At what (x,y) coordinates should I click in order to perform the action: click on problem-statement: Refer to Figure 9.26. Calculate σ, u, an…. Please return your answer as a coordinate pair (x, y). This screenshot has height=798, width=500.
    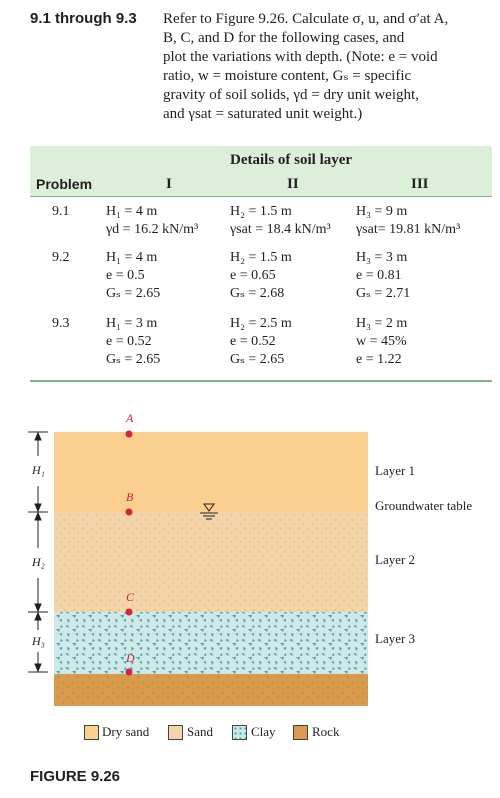
    Looking at the image, I should click on (325, 67).